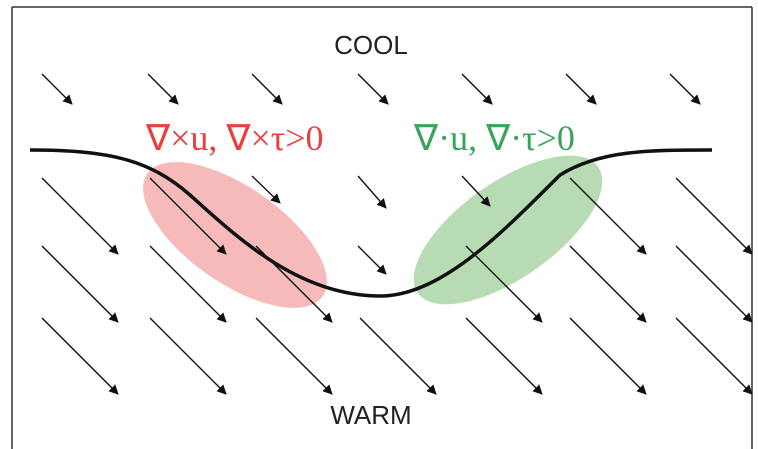  Describe the element at coordinates (371, 45) in the screenshot. I see `cool-label: COOL` at that location.